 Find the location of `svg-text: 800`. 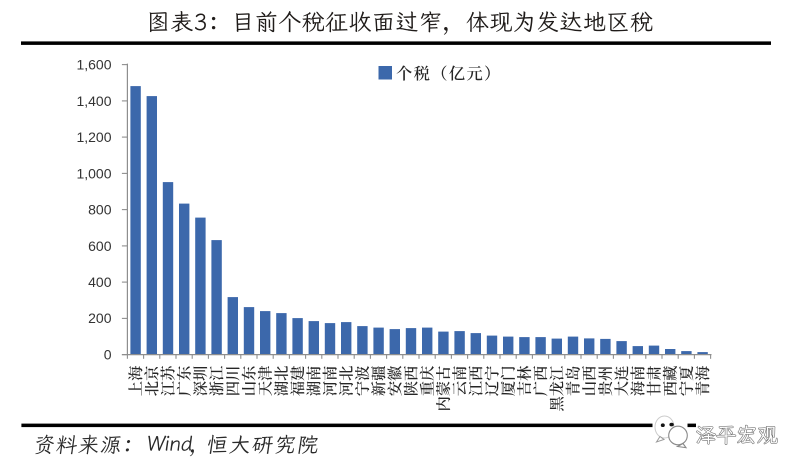

svg-text: 800 is located at coordinates (100, 210).